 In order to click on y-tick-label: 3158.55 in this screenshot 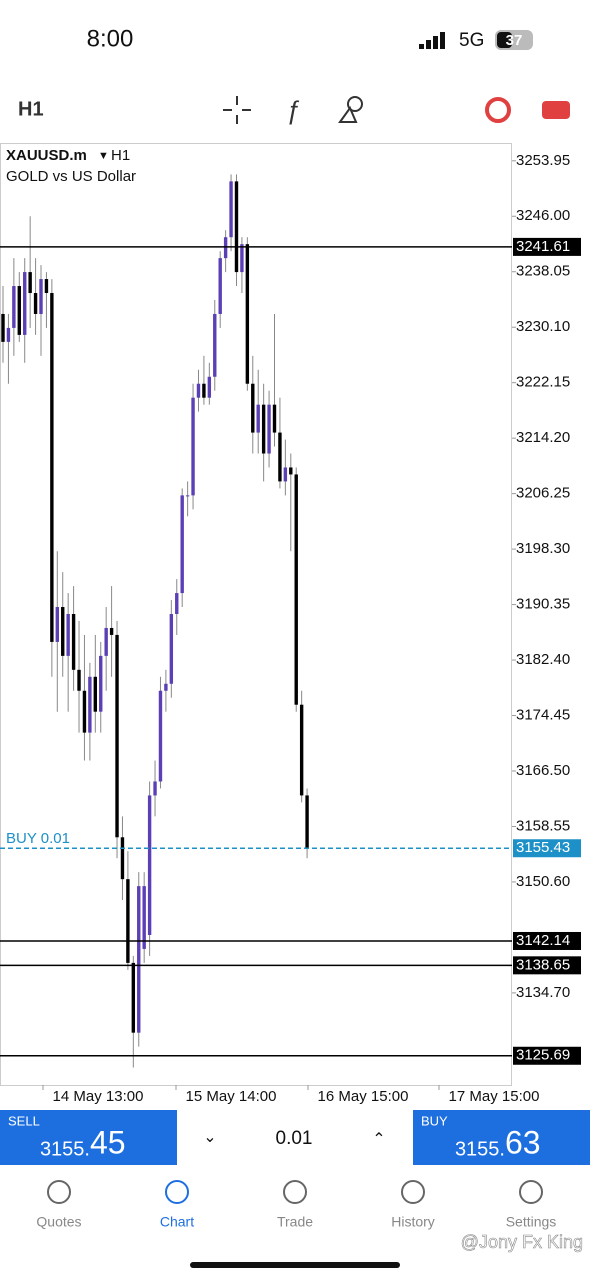, I will do `click(543, 825)`.